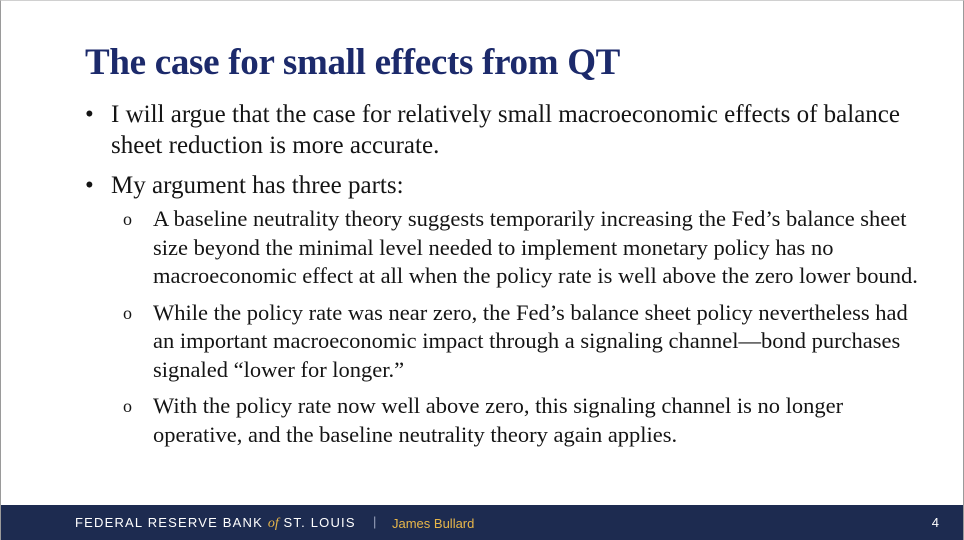  I want to click on footer-organization: FEDERAL RESERVE BANK of ST. LOUIS, so click(215, 523).